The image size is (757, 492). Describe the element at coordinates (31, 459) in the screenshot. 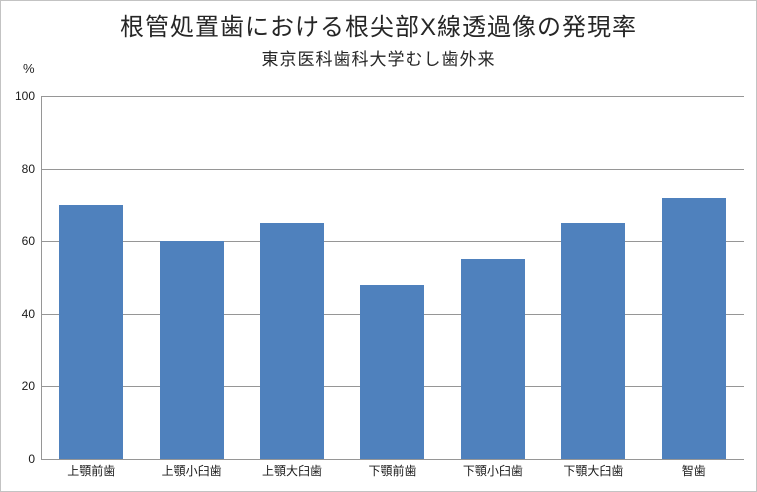

I see `y-axis-tick-label-0: 0` at that location.